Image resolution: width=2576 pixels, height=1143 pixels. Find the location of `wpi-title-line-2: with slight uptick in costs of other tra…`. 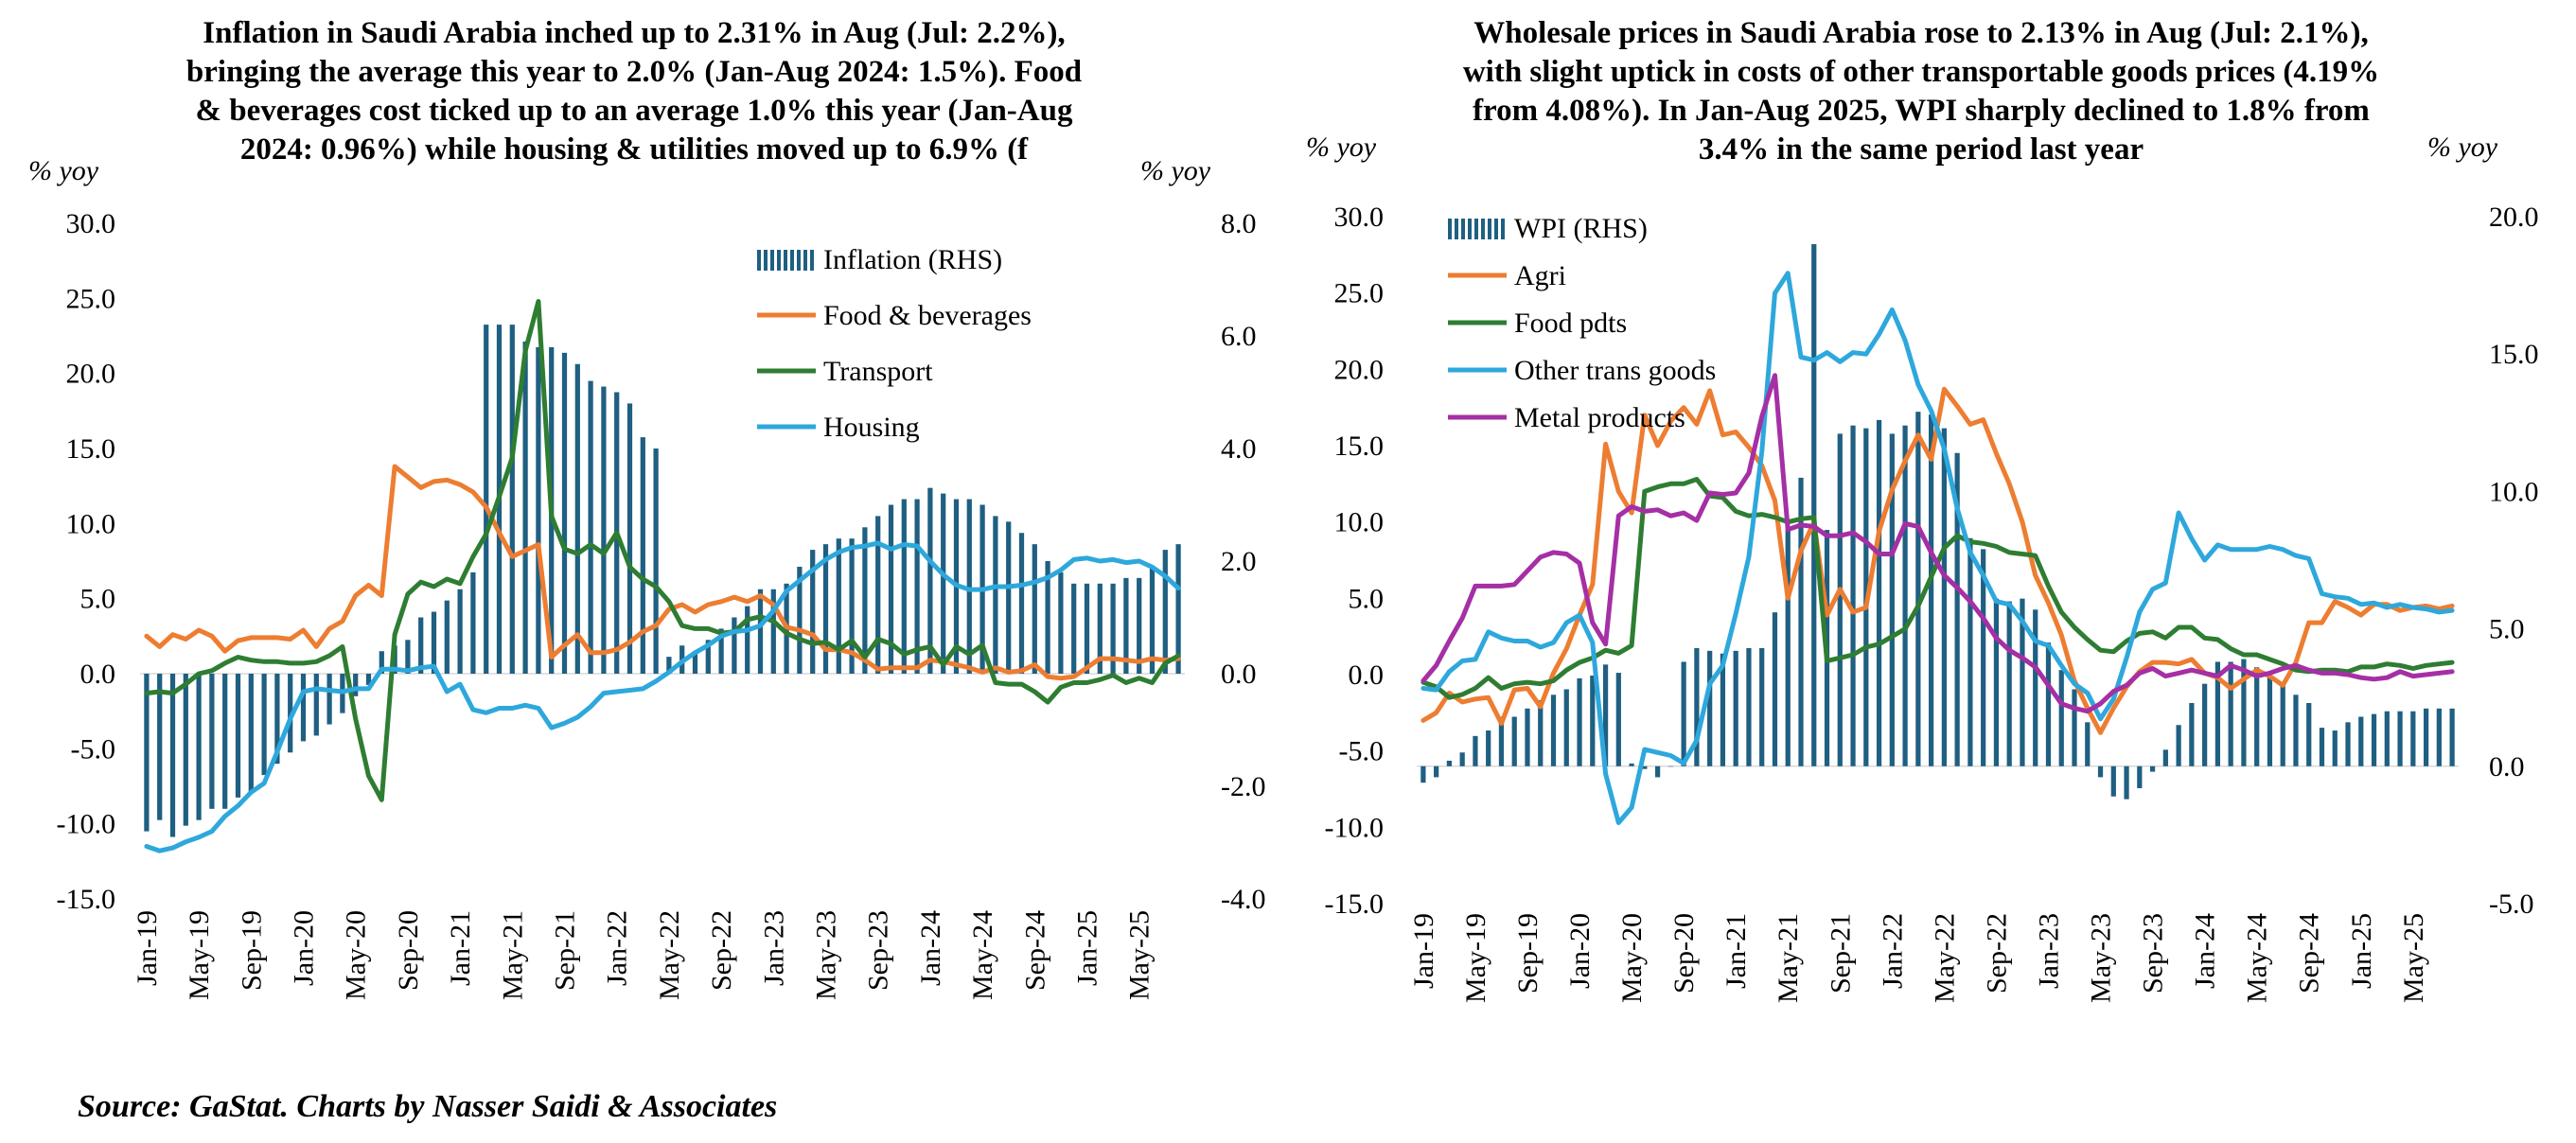

wpi-title-line-2: with slight uptick in costs of other tra… is located at coordinates (1921, 72).